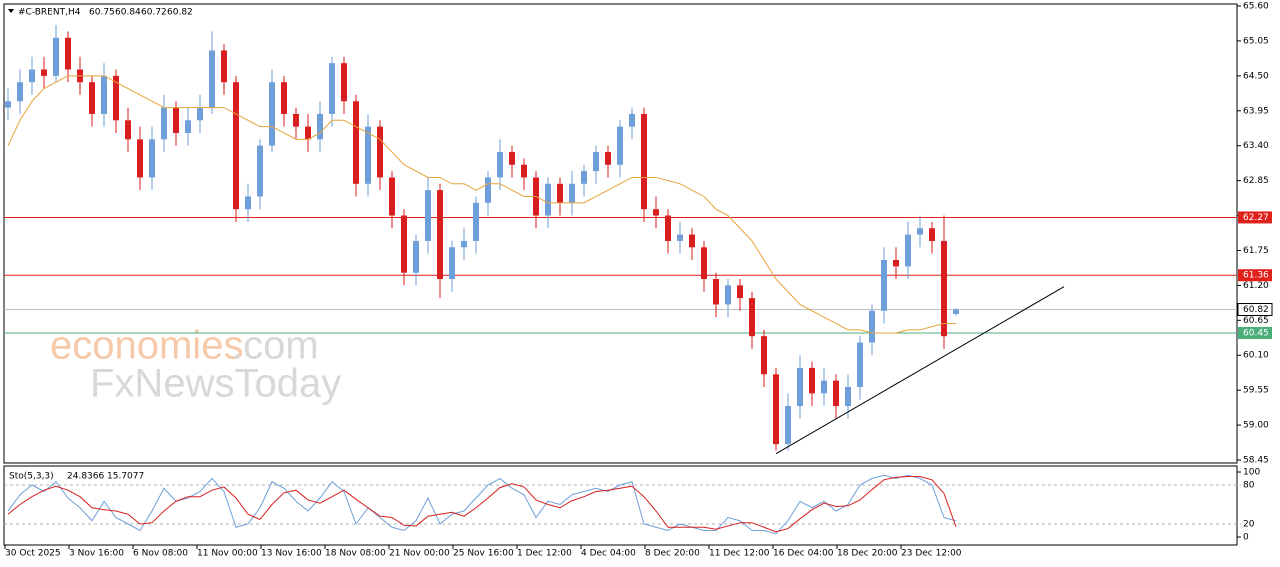  I want to click on y-tick-label: 65.60, so click(1256, 7).